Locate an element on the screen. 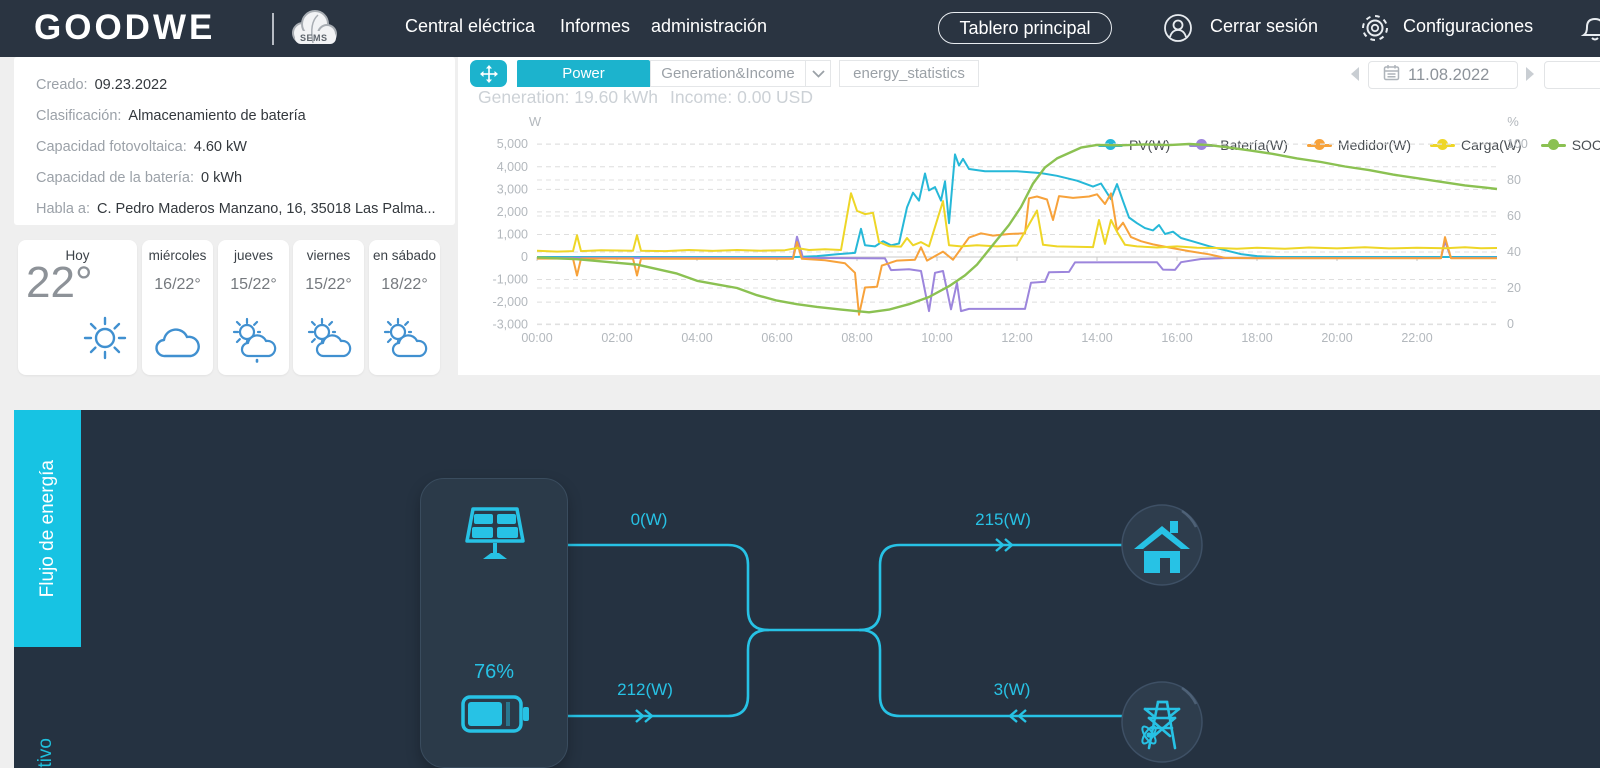 This screenshot has height=768, width=1600. flow-line-load is located at coordinates (992, 587).